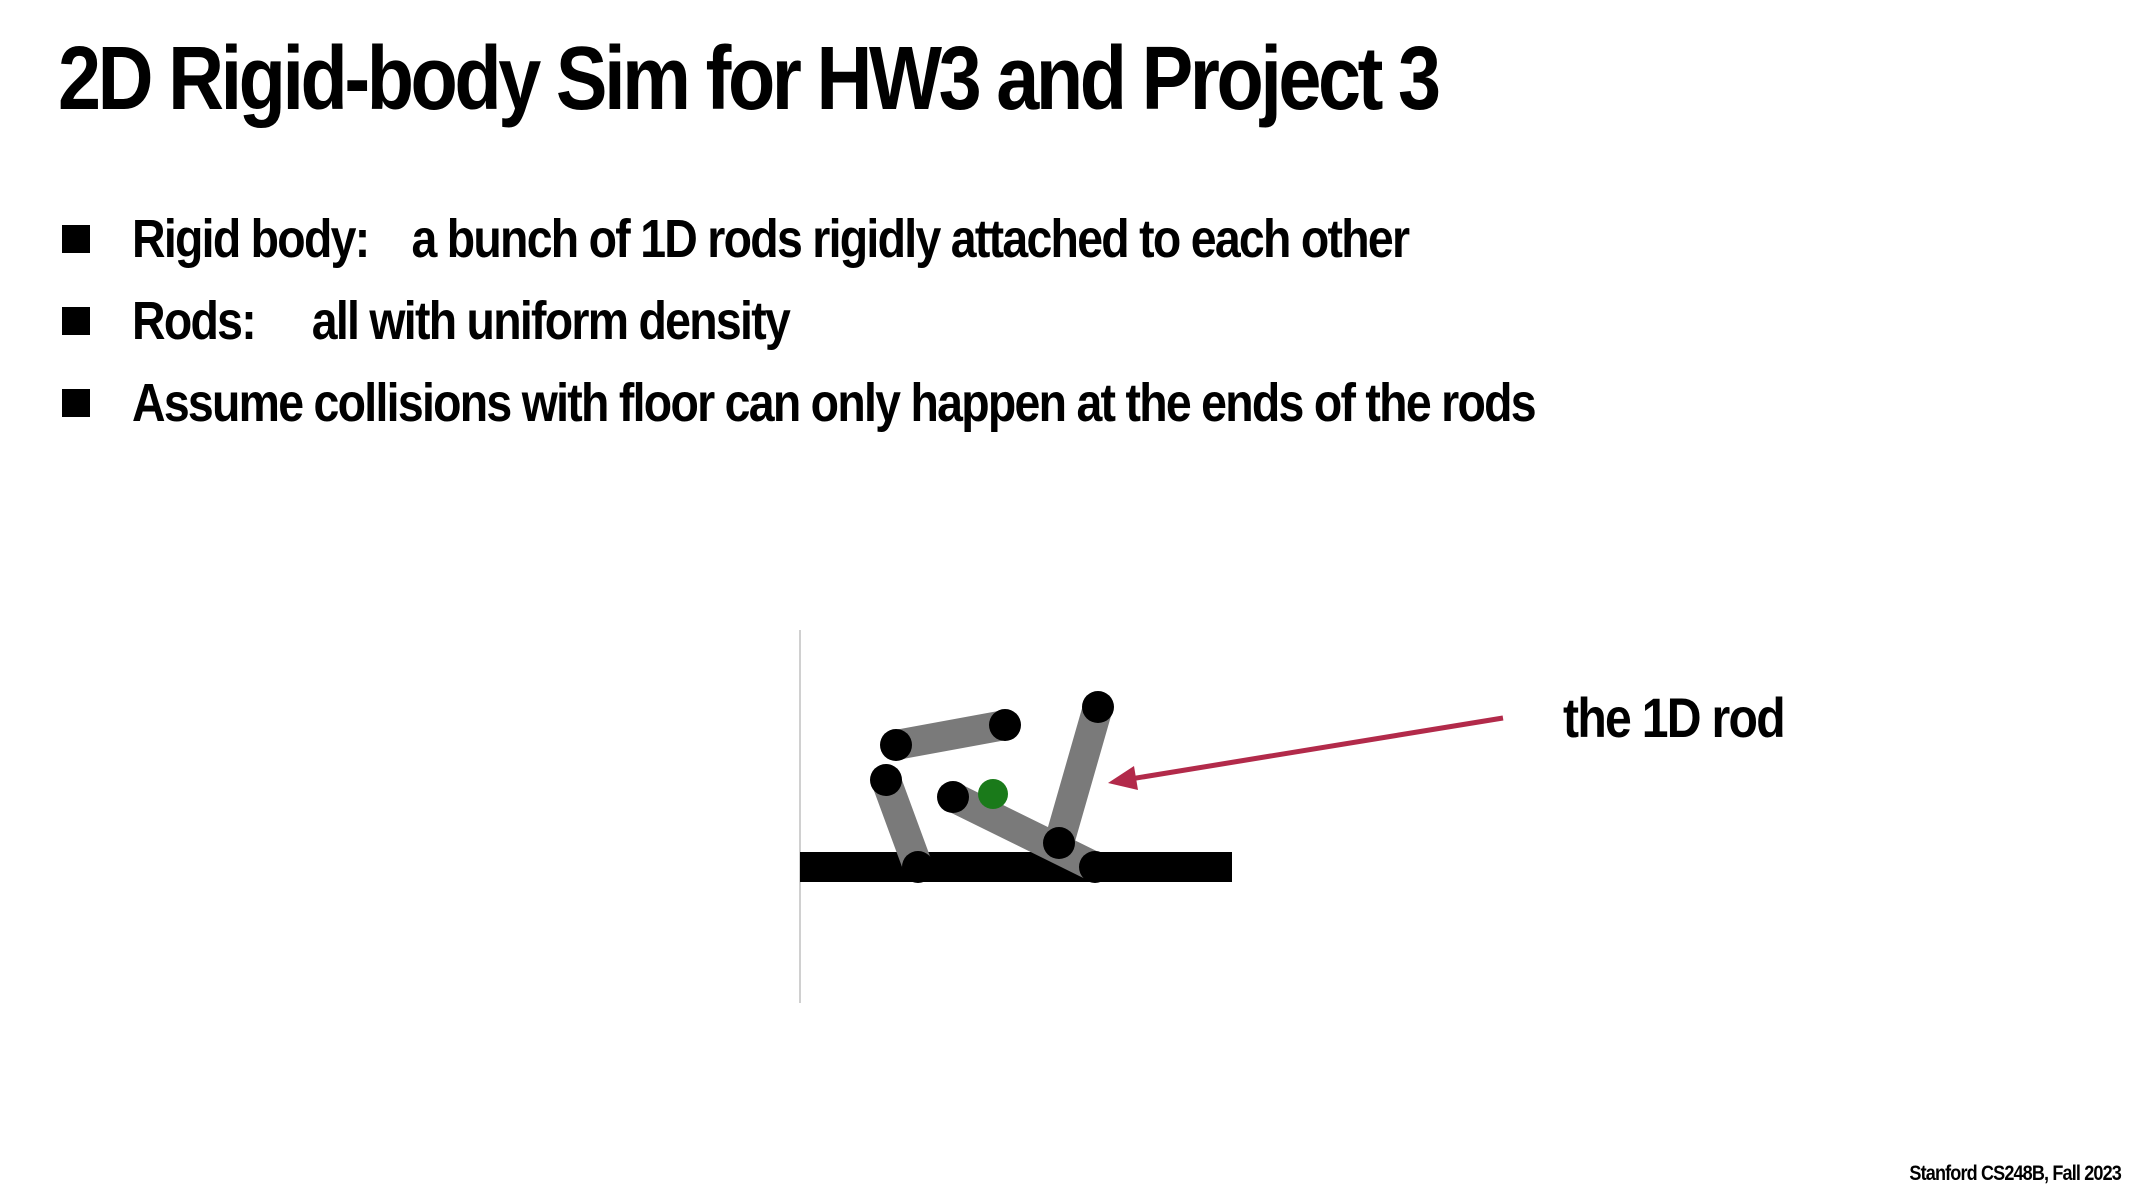 The height and width of the screenshot is (1200, 2133). What do you see at coordinates (1310, 749) in the screenshot?
I see `arrow-shaft` at bounding box center [1310, 749].